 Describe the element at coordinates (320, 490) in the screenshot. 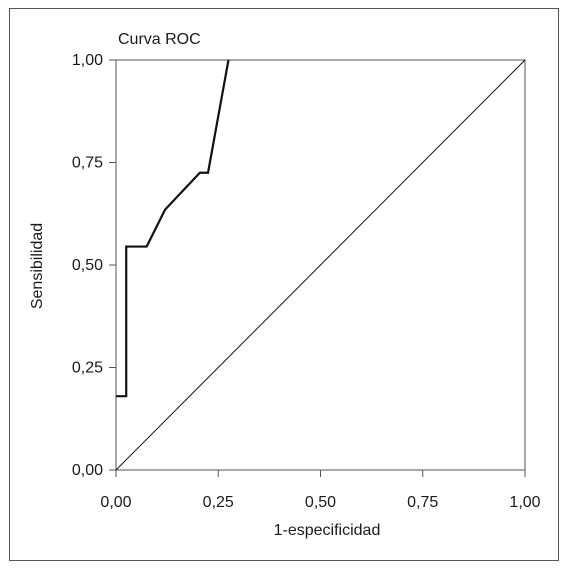

I see `x-axis-ticks: 0,00 0,25 0,50 0,75 1,00` at that location.